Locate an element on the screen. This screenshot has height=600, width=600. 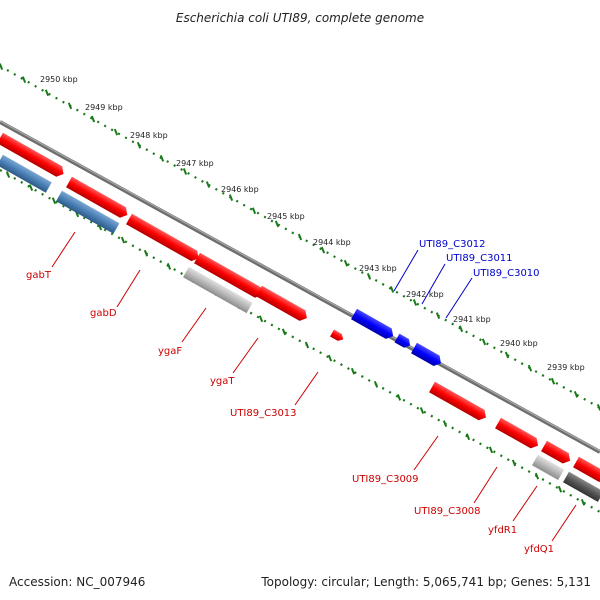
accession-text: Accession: NC_007946 is located at coordinates (77, 582).